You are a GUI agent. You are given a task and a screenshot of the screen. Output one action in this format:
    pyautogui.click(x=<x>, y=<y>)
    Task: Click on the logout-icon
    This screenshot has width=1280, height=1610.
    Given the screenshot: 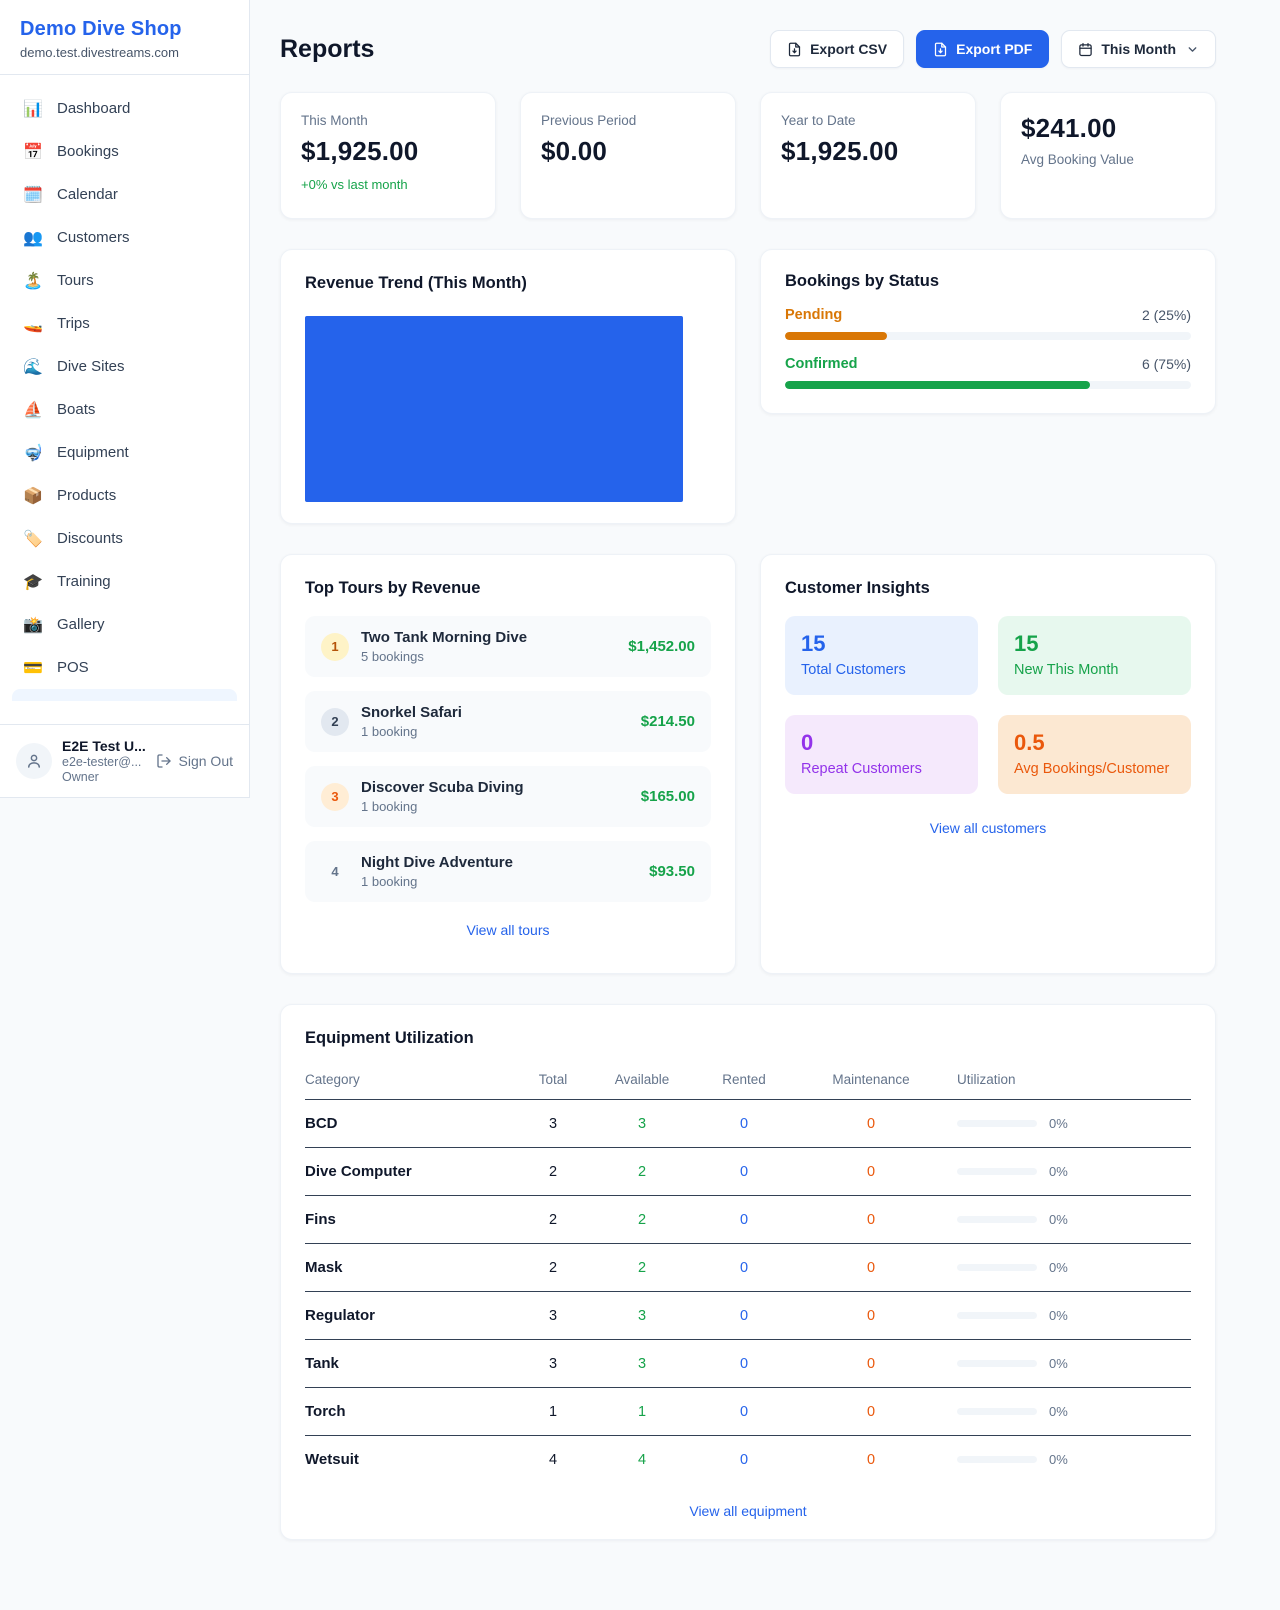 What is the action you would take?
    pyautogui.click(x=163, y=761)
    